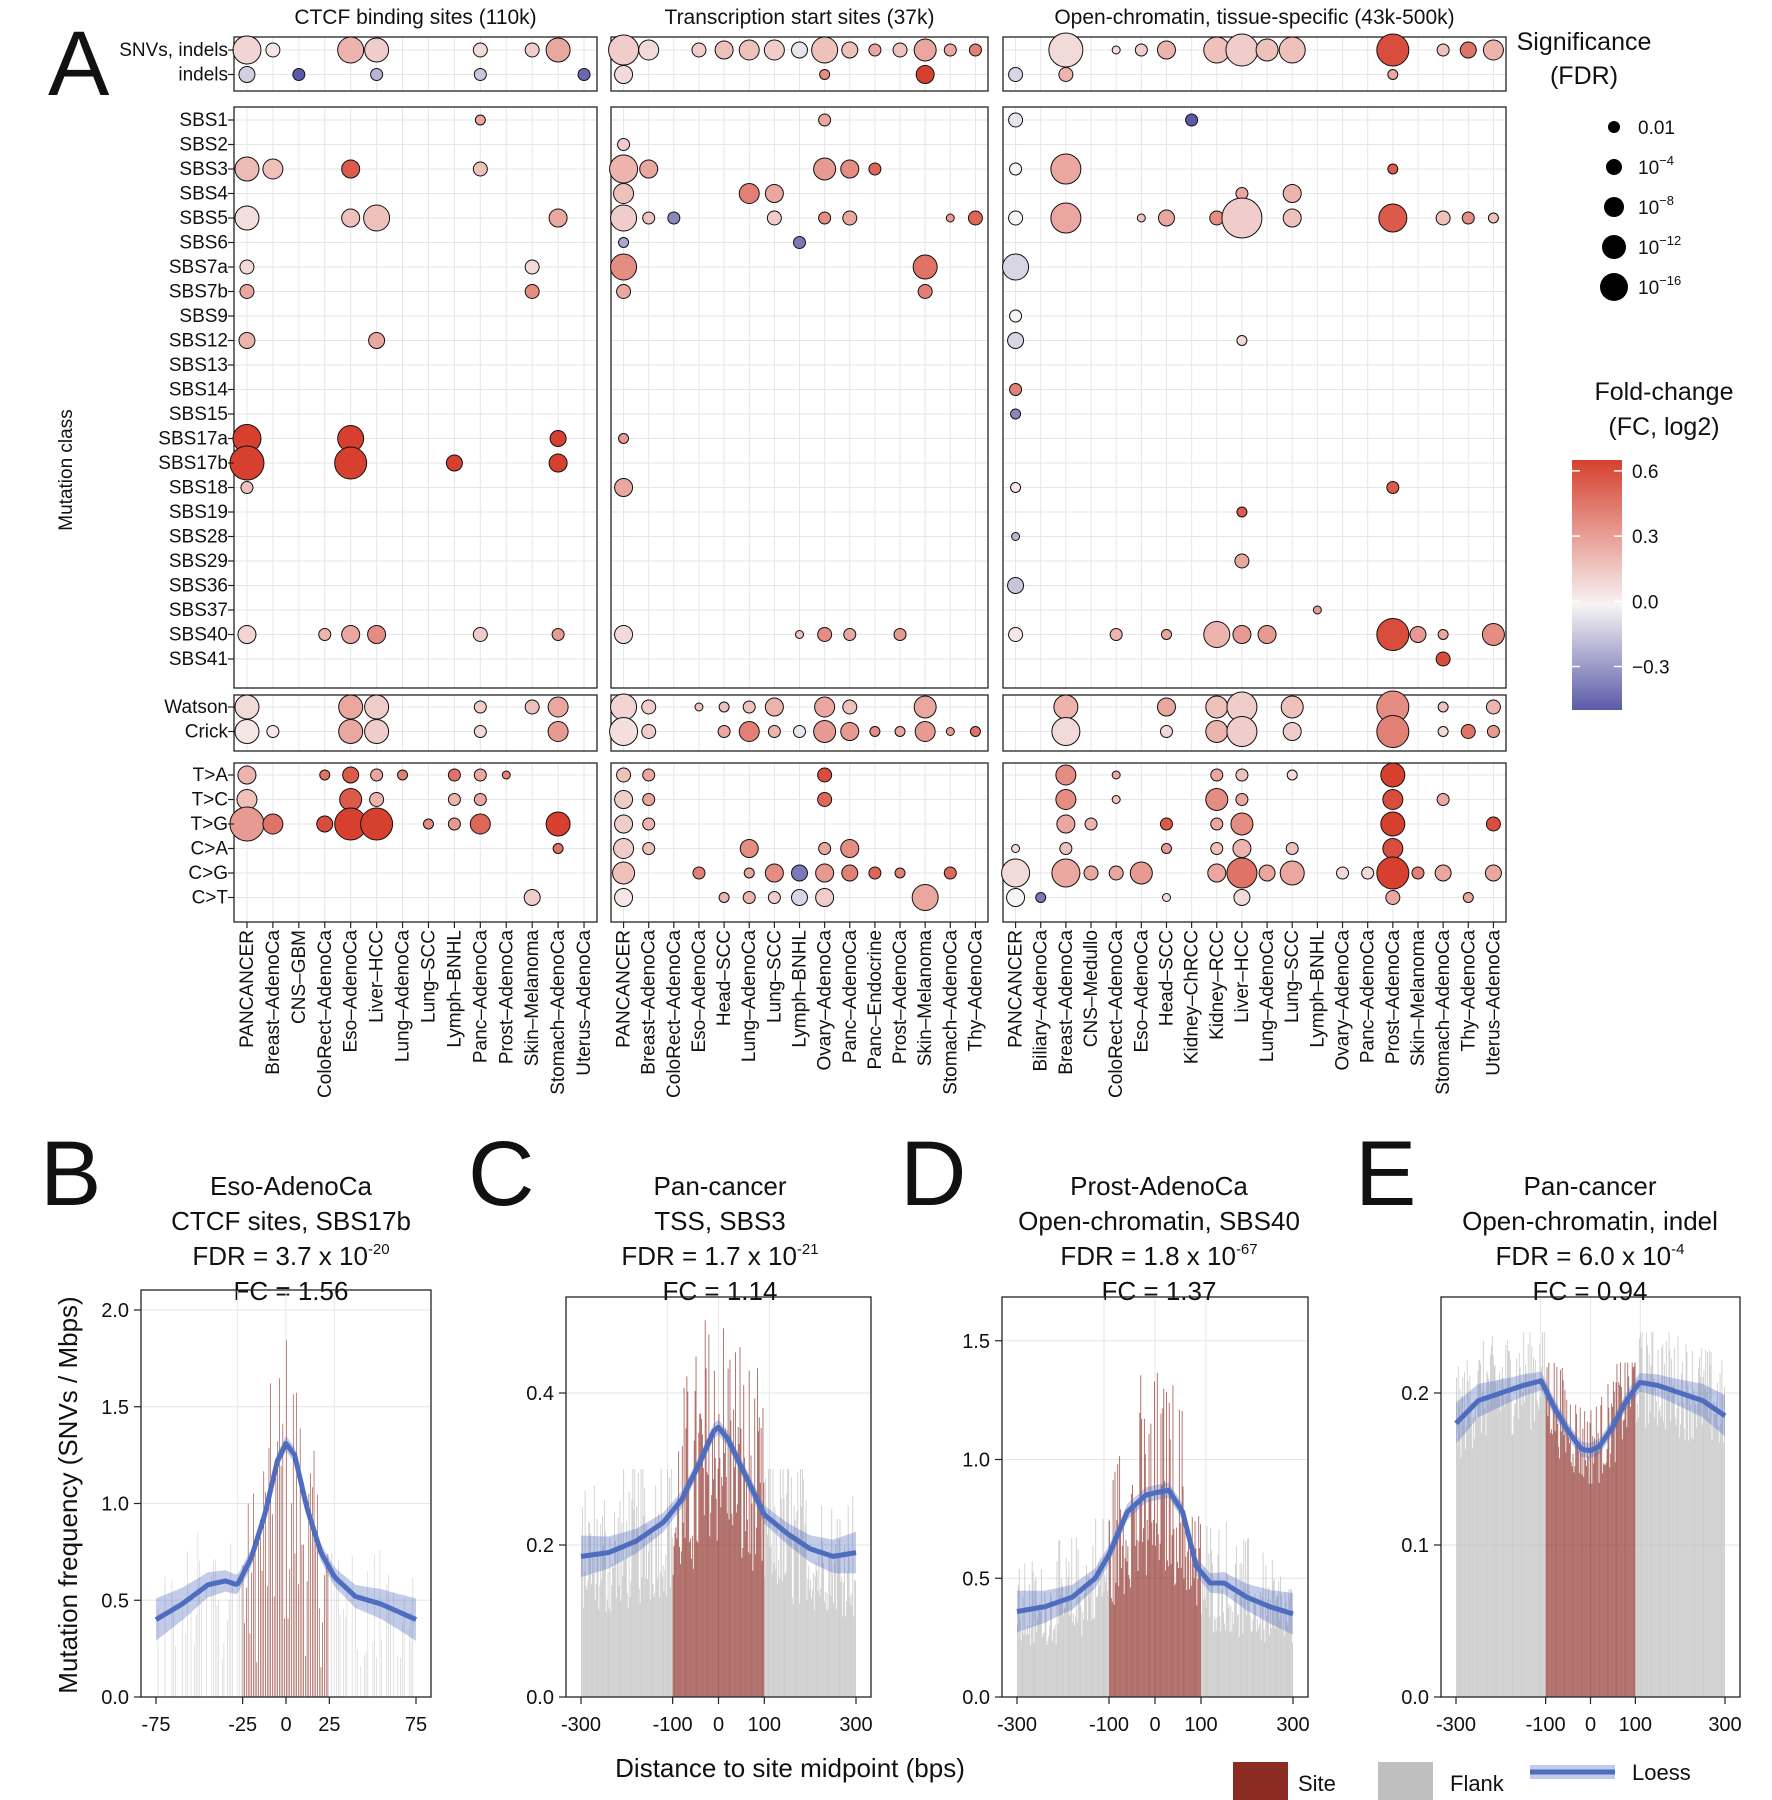 This screenshot has width=1772, height=1800. What do you see at coordinates (1584, 42) in the screenshot?
I see `significance-title: Significance` at bounding box center [1584, 42].